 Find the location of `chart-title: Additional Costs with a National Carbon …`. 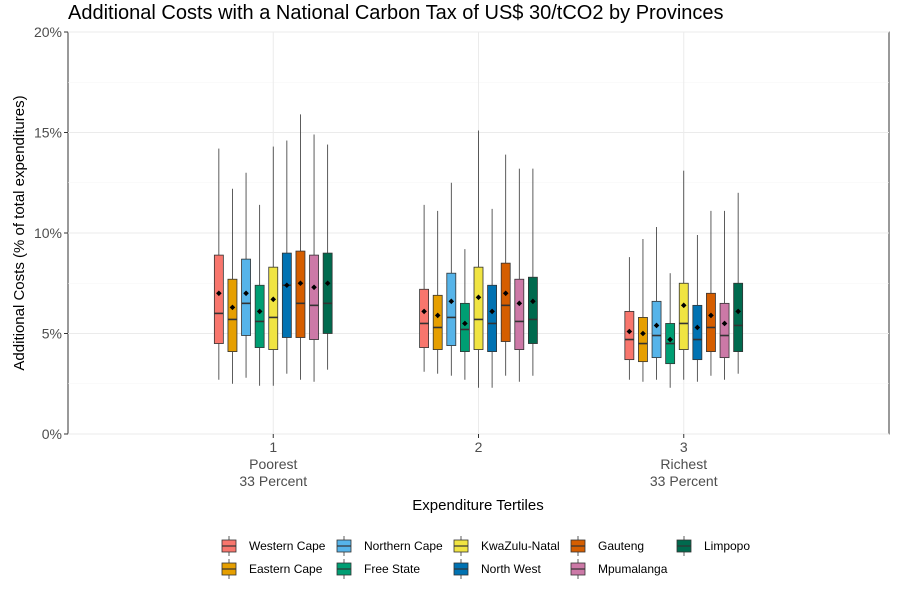

chart-title: Additional Costs with a National Carbon … is located at coordinates (396, 13).